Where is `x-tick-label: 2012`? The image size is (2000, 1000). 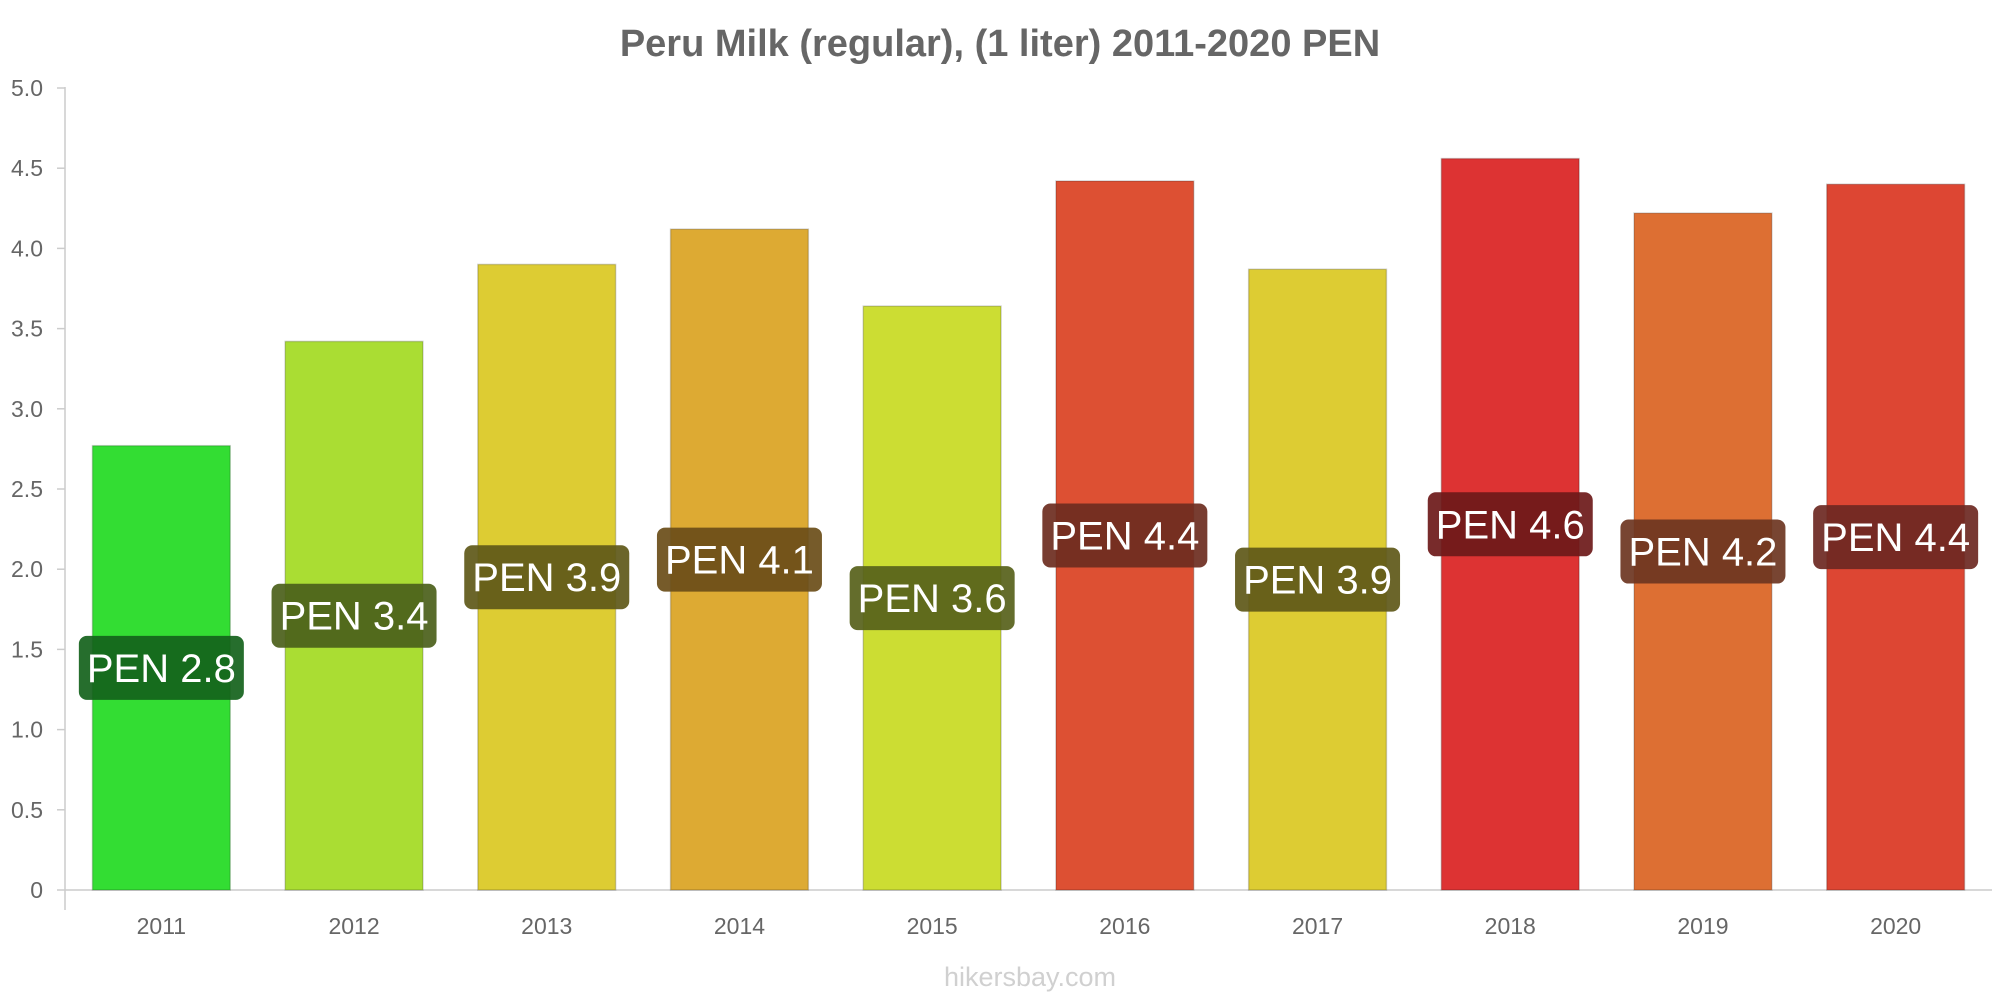
x-tick-label: 2012 is located at coordinates (353, 926).